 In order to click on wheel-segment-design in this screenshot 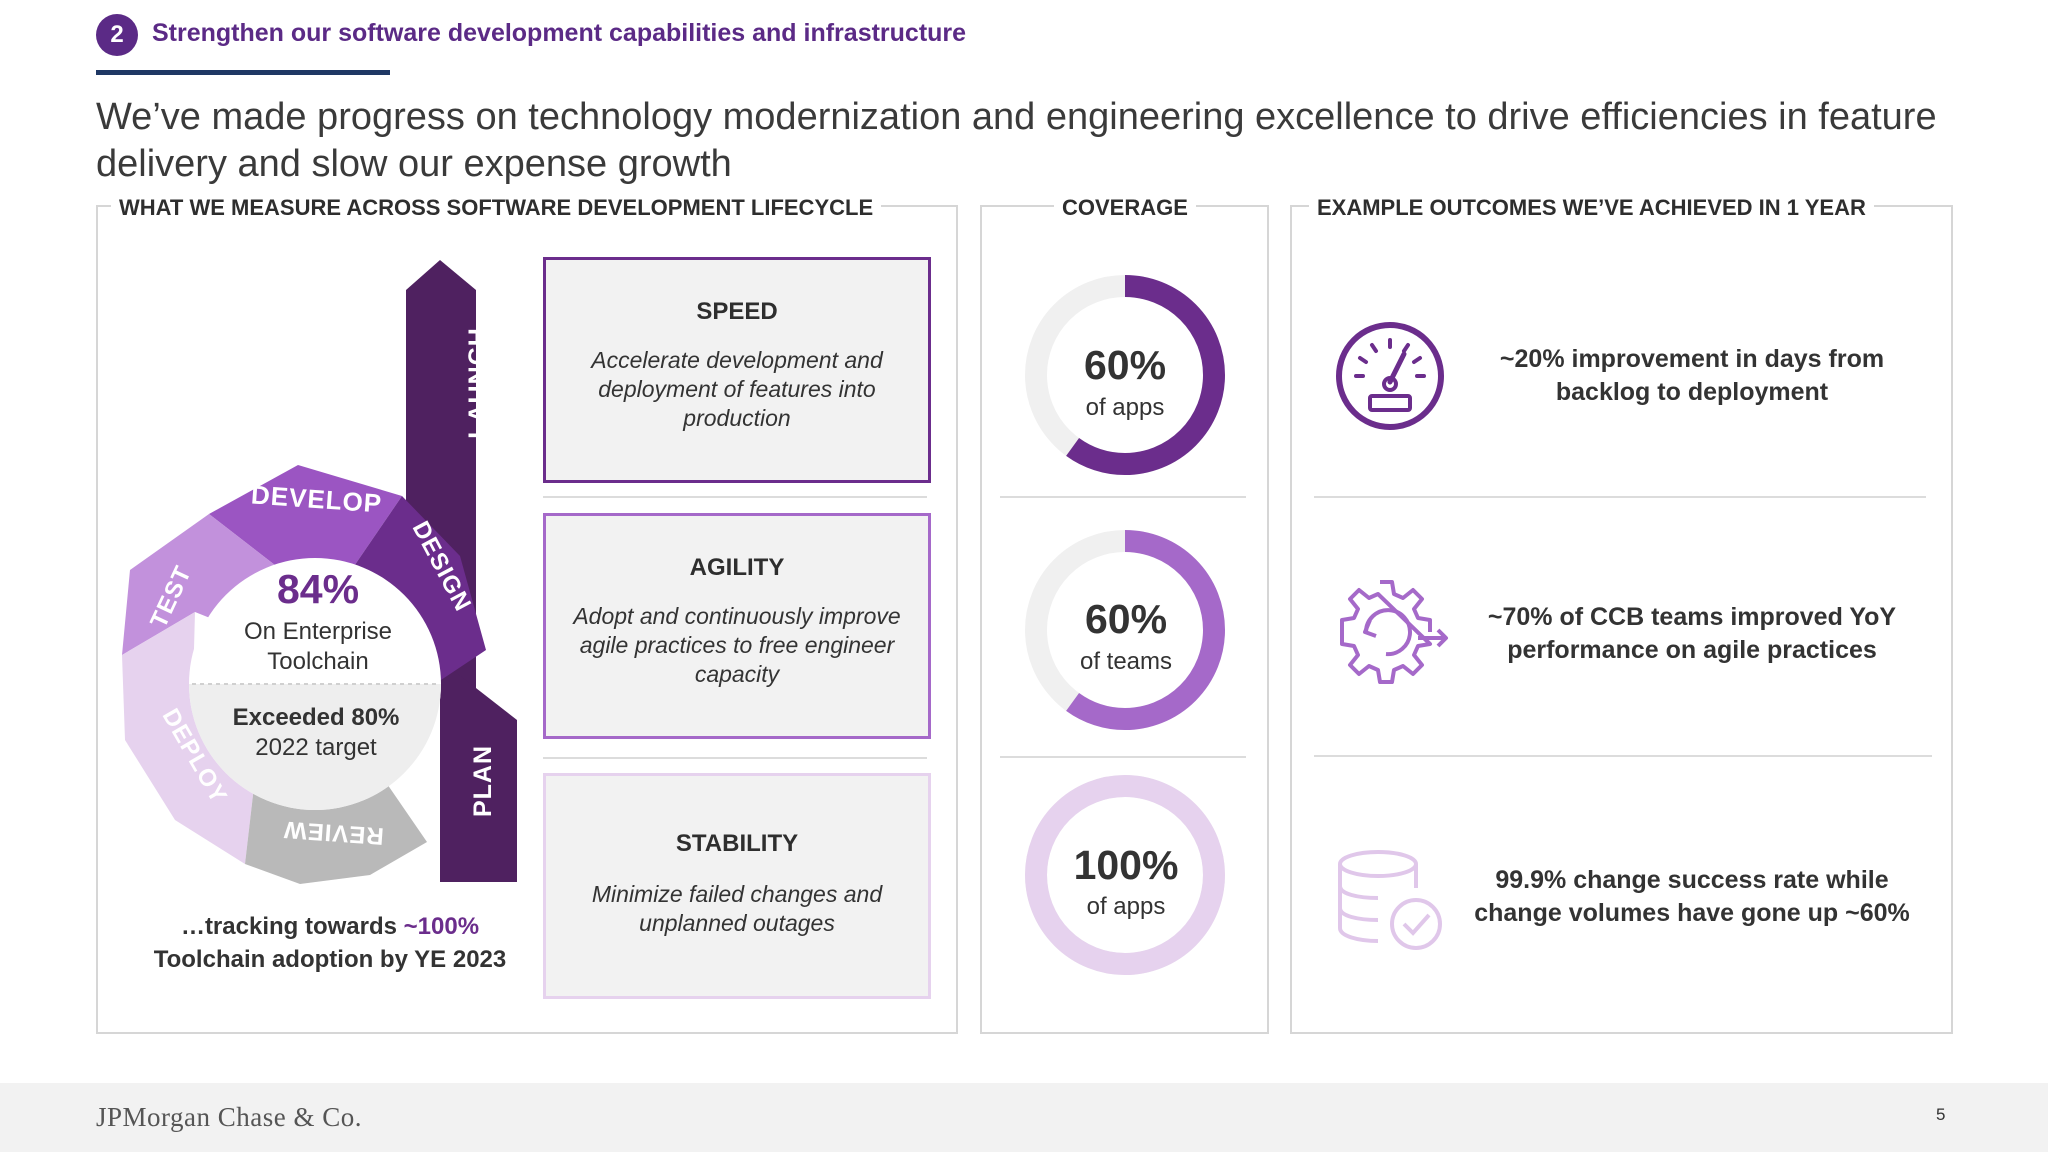, I will do `click(418, 589)`.